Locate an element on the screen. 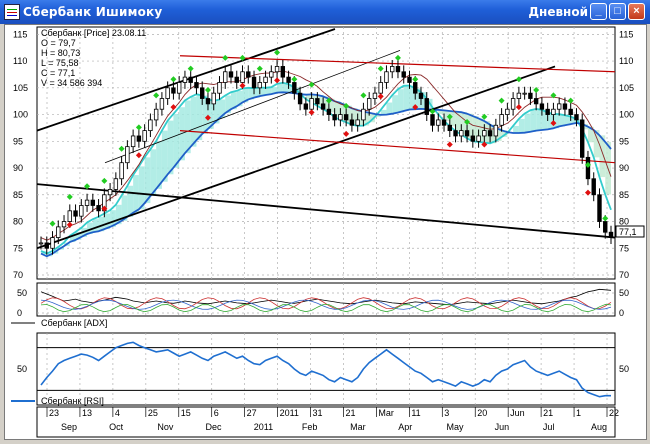 The image size is (650, 444). rsi-line is located at coordinates (325, 369).